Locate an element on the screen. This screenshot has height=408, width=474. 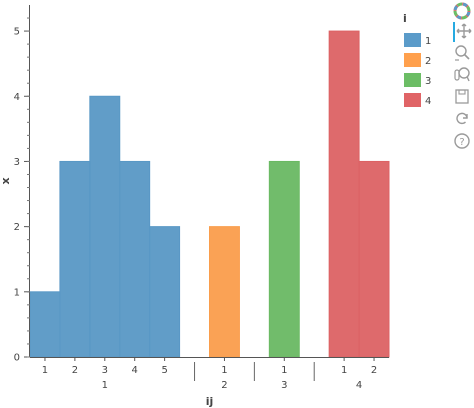
legend-title: i is located at coordinates (405, 18).